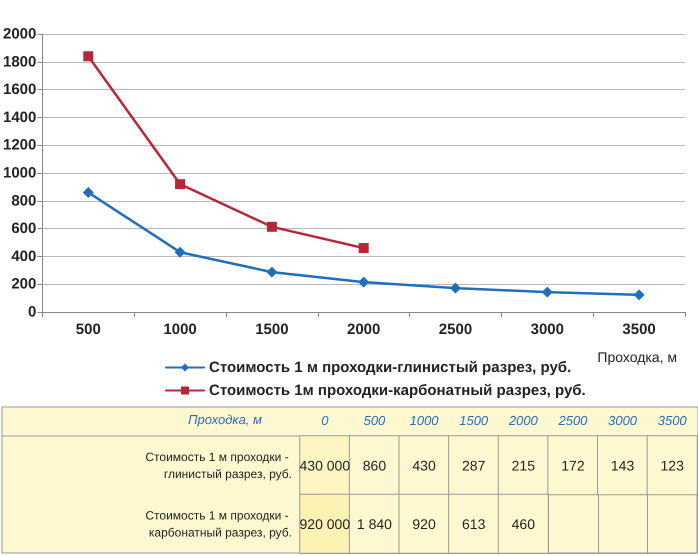 This screenshot has width=698, height=556. I want to click on legend-label: Стоимость 1 м проходки-глинистый разрез, руб., so click(390, 367).